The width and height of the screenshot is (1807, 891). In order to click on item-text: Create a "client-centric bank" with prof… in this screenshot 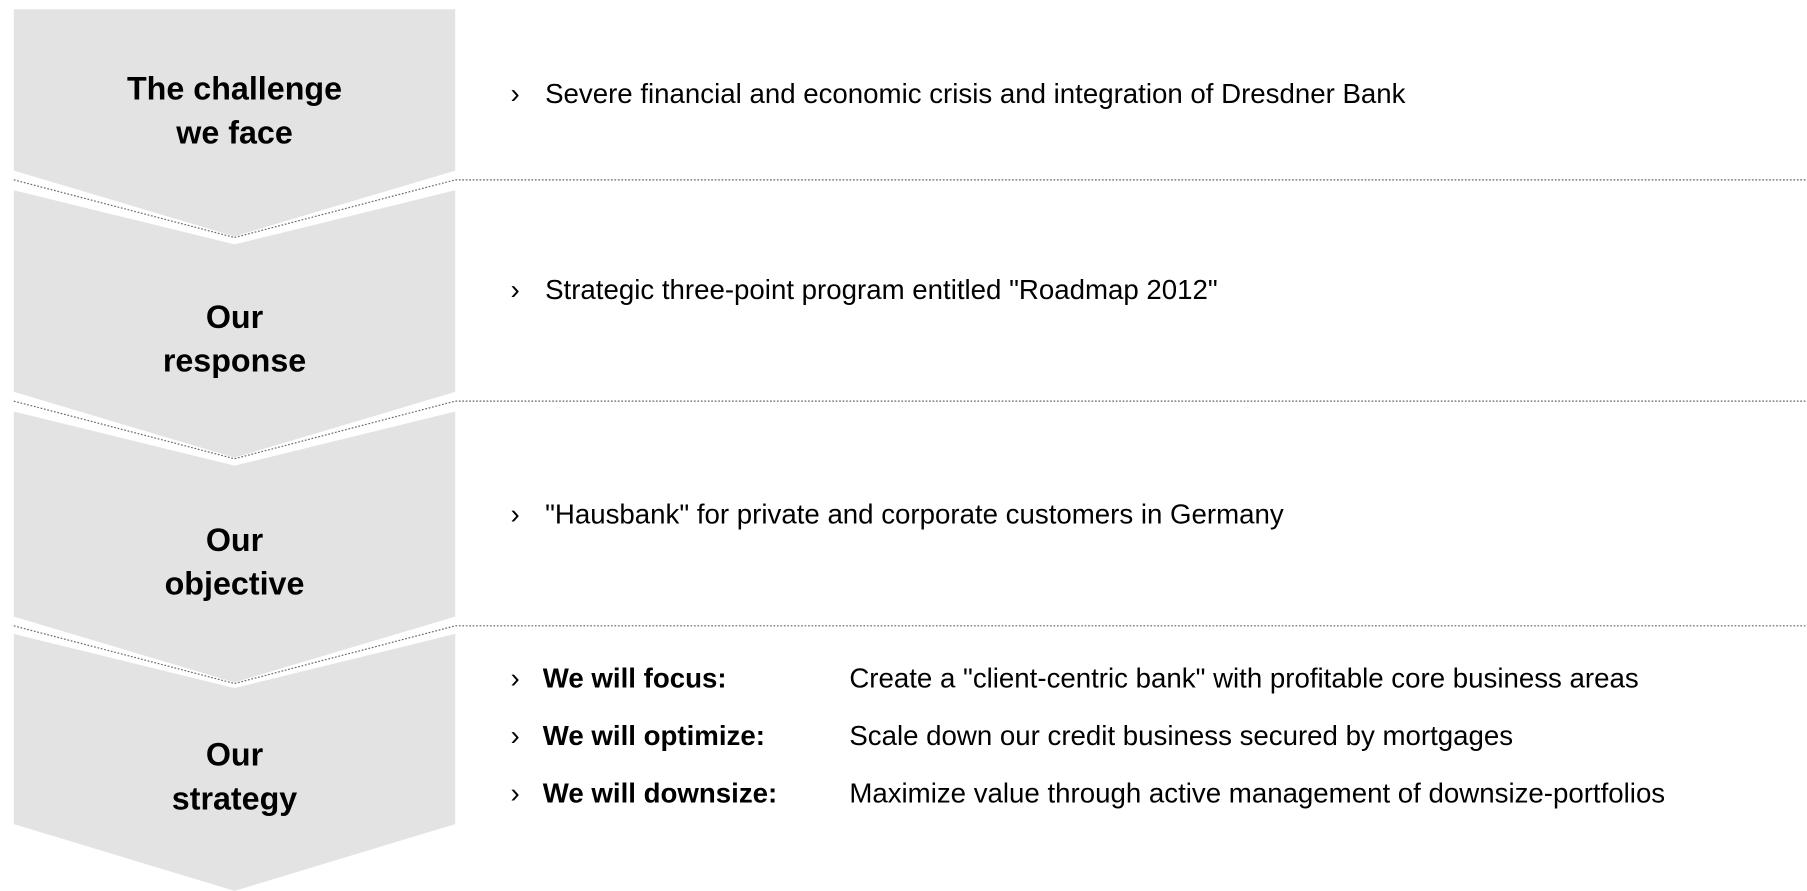, I will do `click(1243, 677)`.